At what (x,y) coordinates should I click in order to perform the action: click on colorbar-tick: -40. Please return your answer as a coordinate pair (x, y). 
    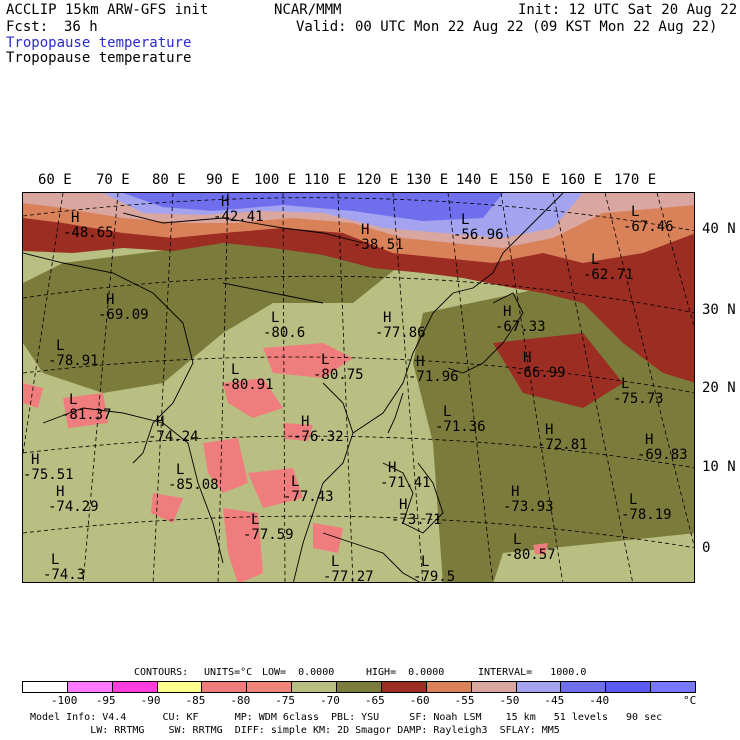
    Looking at the image, I should click on (599, 700).